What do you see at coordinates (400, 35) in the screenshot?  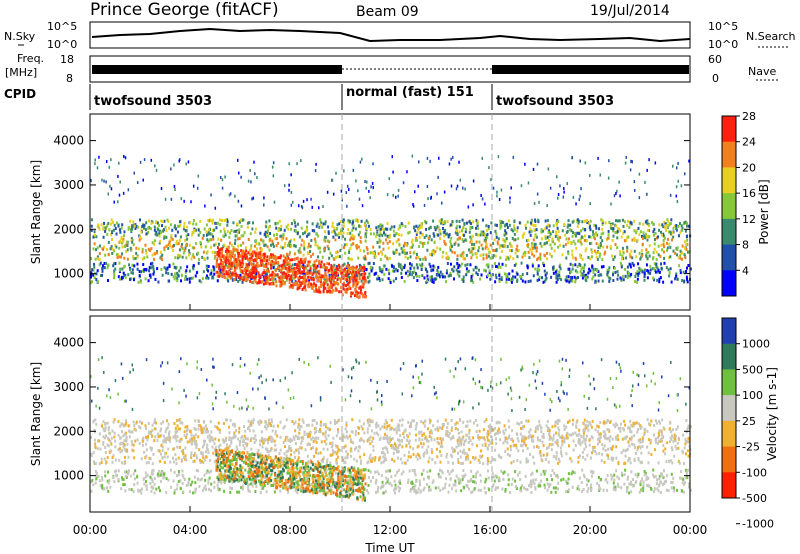 I see `nsky-panel: N.Sky 10^5 10^0 10^5 10^0 N.Search` at bounding box center [400, 35].